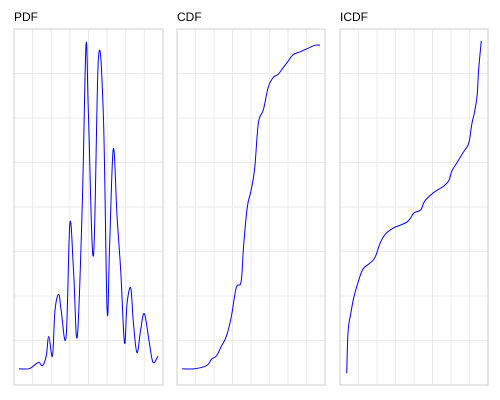 This screenshot has height=400, width=500. I want to click on panel-title-icdf: ICDF, so click(354, 17).